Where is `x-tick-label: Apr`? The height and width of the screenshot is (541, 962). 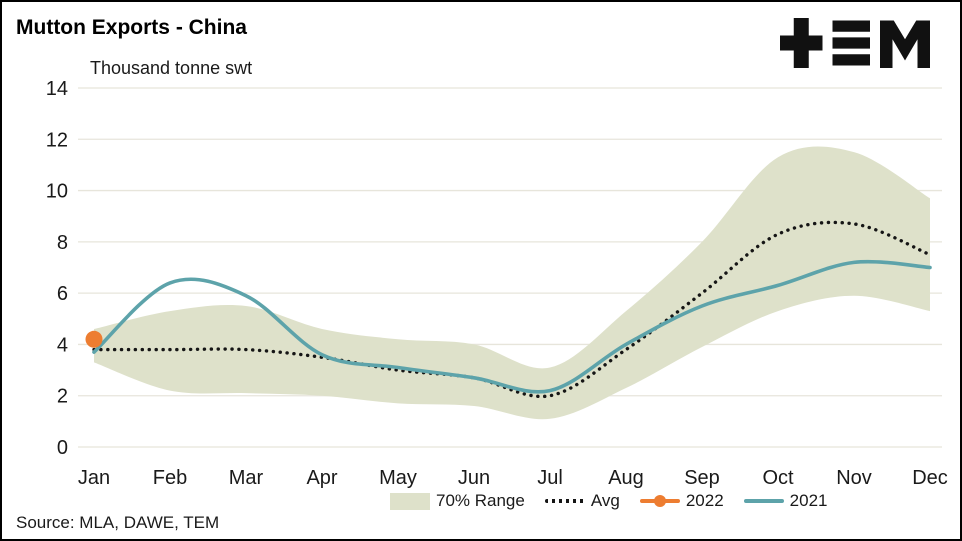 x-tick-label: Apr is located at coordinates (321, 478).